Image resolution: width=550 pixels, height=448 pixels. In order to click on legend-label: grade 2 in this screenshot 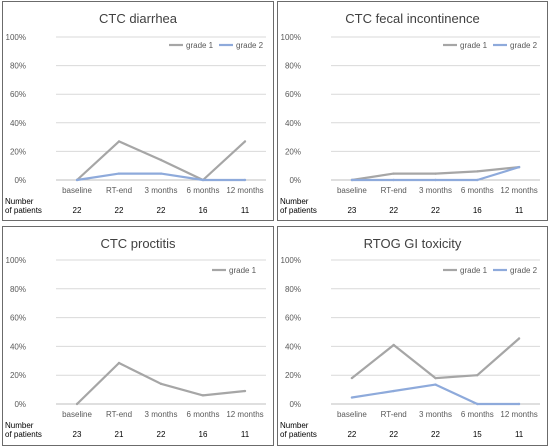, I will do `click(524, 270)`.